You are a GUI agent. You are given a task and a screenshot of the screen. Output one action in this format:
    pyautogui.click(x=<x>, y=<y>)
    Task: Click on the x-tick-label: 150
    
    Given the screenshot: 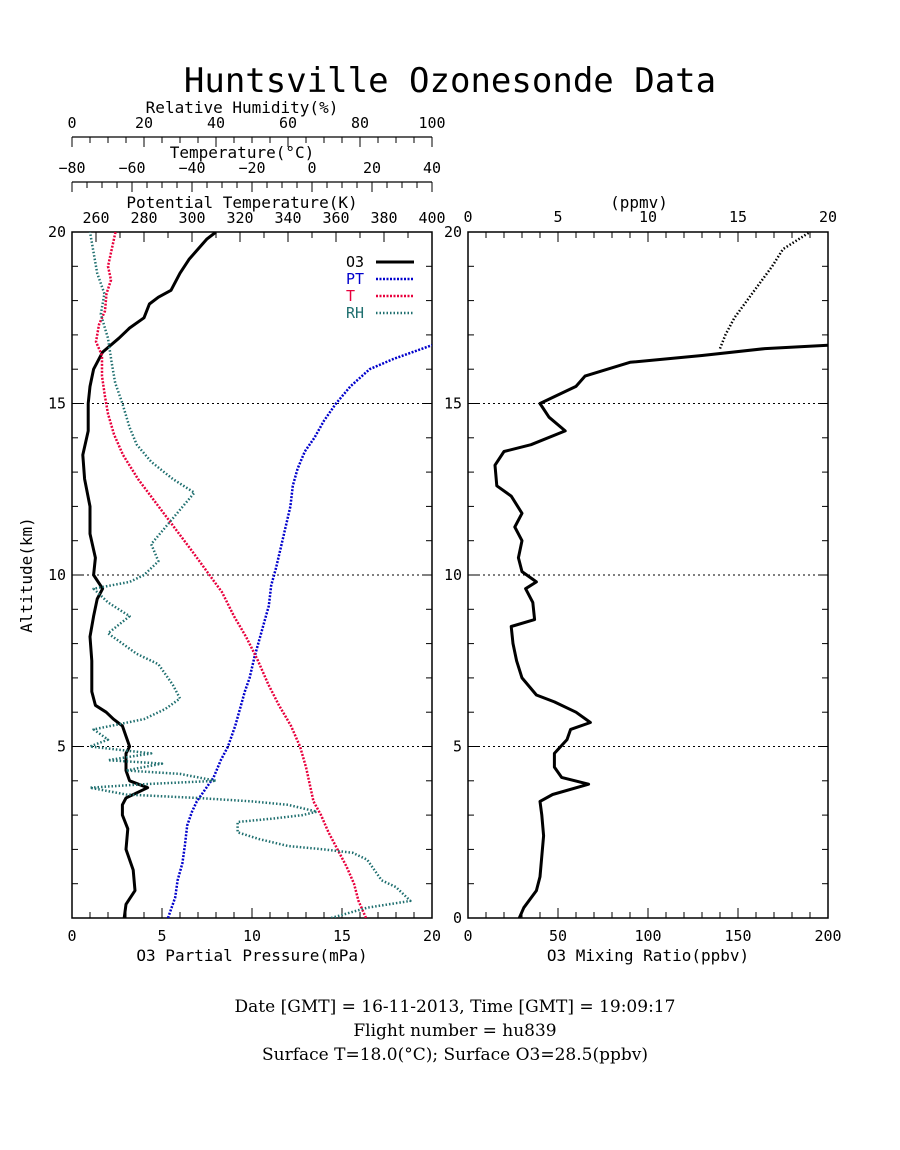 What is the action you would take?
    pyautogui.click(x=737, y=936)
    